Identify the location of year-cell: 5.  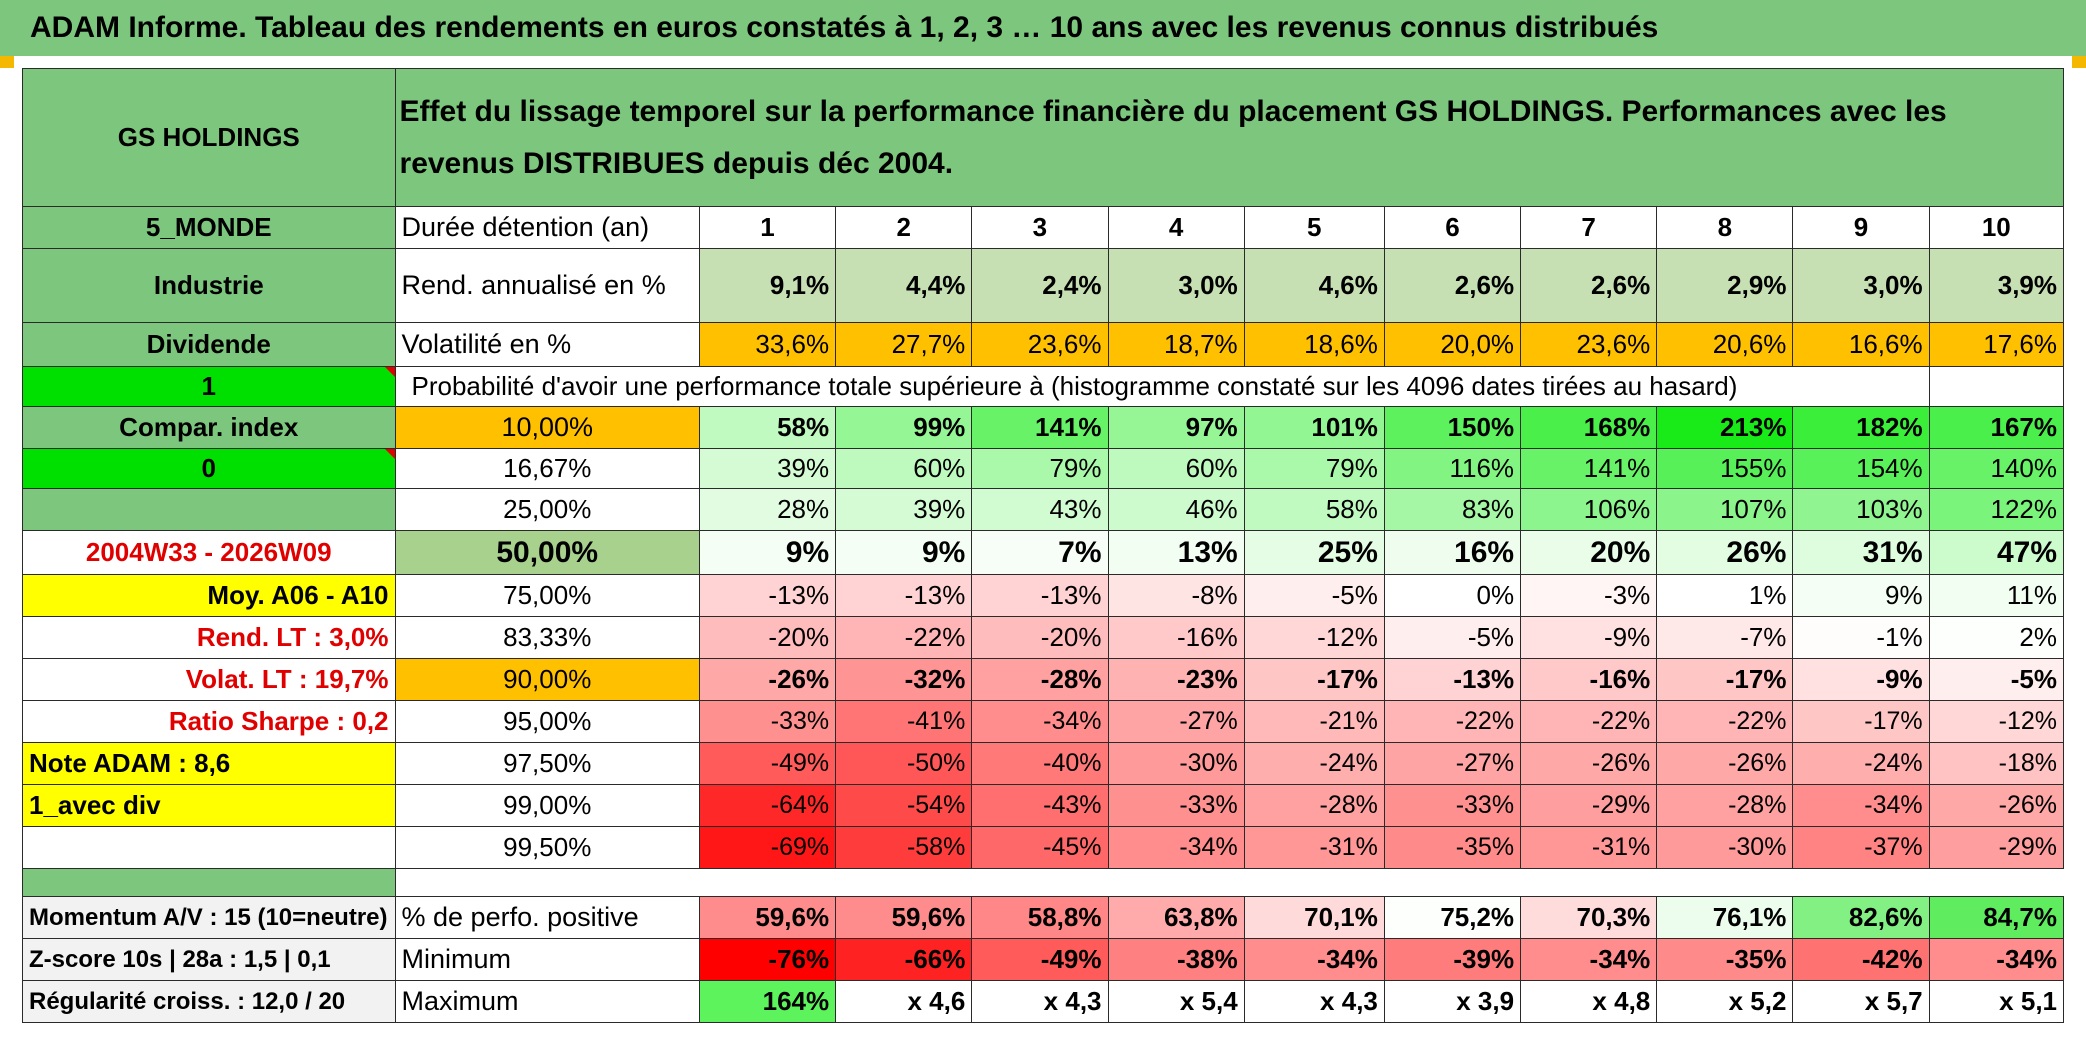
(1314, 227).